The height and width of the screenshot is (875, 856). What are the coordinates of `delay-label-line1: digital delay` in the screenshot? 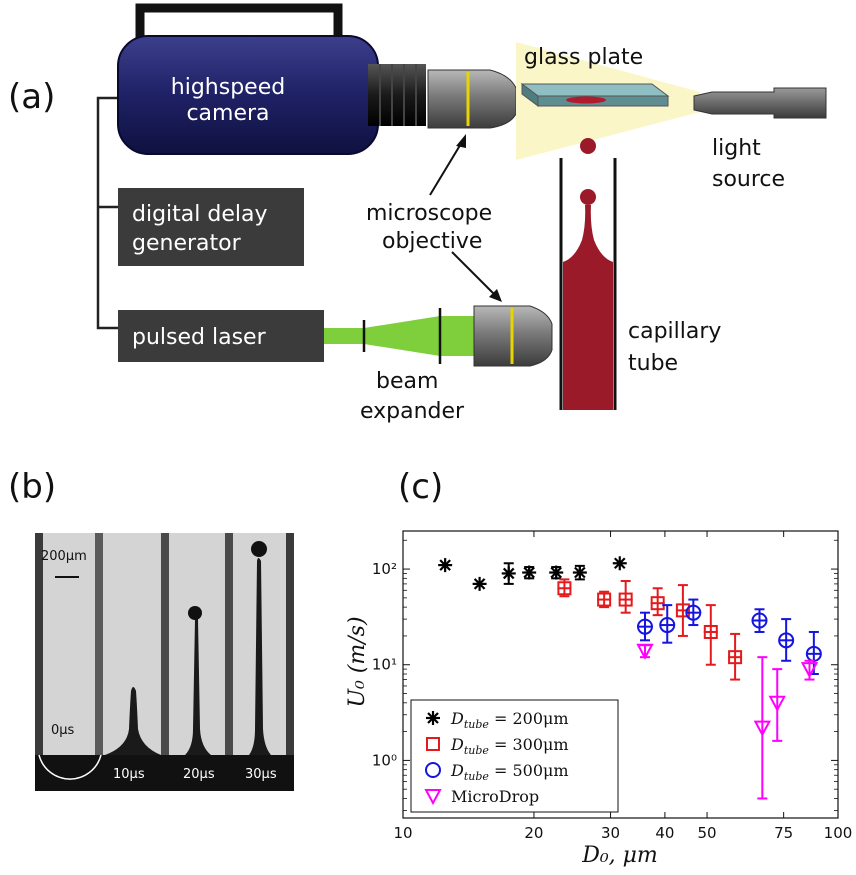 It's located at (199, 214).